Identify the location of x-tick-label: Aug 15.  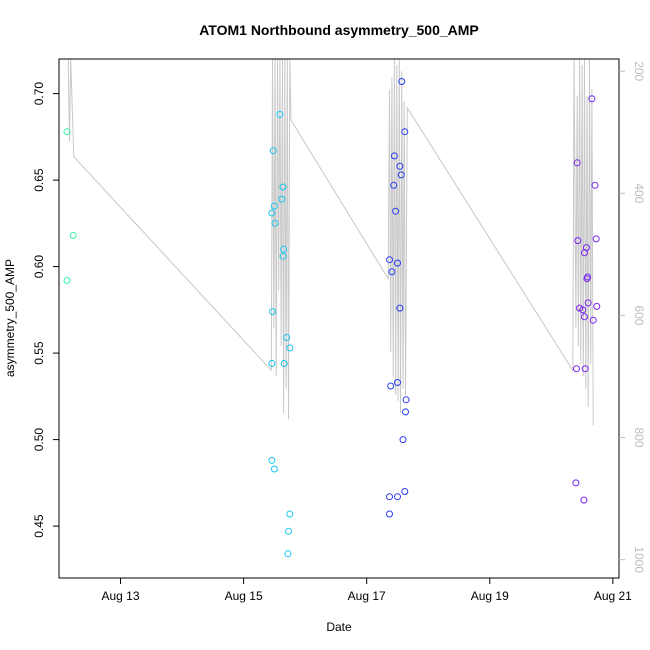
(244, 596).